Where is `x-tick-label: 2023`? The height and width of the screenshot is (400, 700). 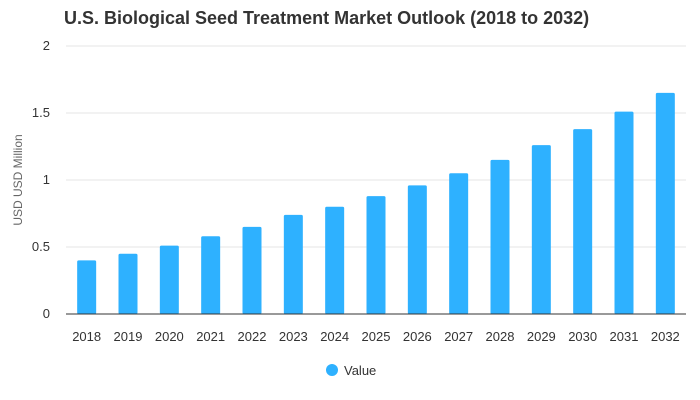 x-tick-label: 2023 is located at coordinates (293, 336).